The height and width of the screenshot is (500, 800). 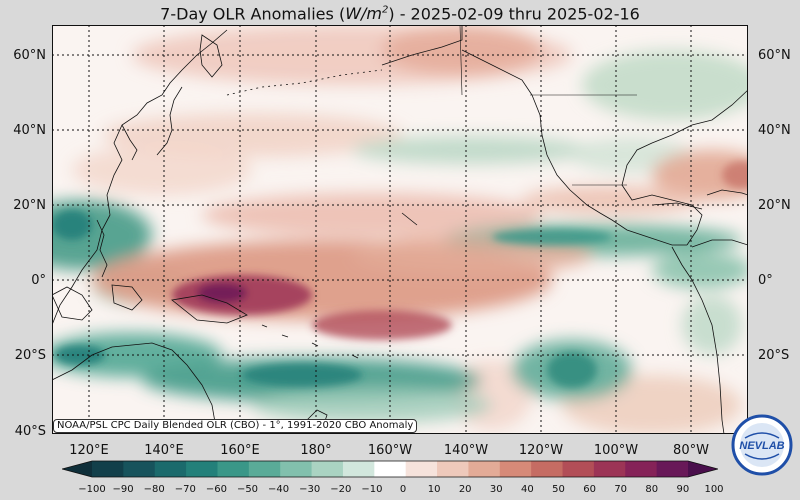 I want to click on colorbar-tick-label: −90, so click(x=123, y=489).